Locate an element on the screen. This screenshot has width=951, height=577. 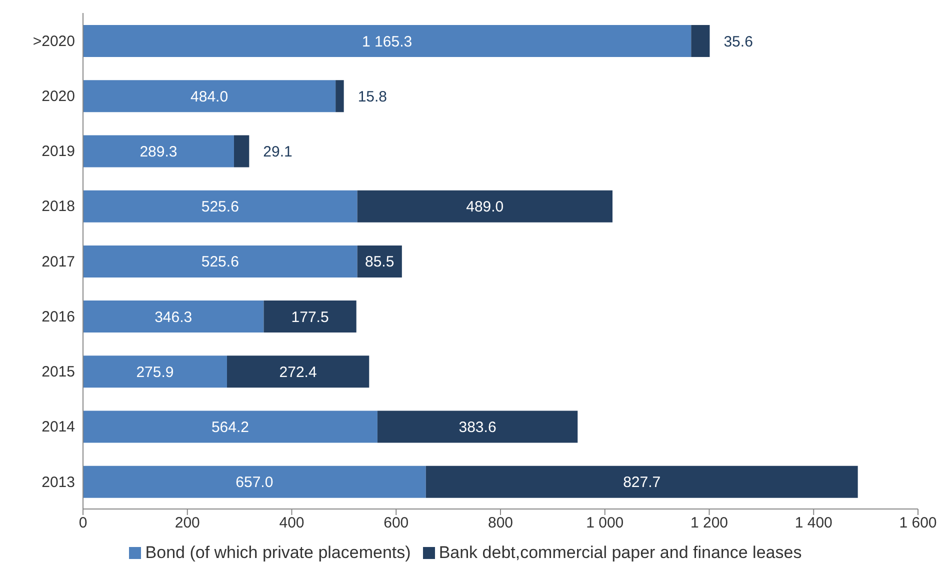
y-tick-label: 2019 is located at coordinates (58, 151).